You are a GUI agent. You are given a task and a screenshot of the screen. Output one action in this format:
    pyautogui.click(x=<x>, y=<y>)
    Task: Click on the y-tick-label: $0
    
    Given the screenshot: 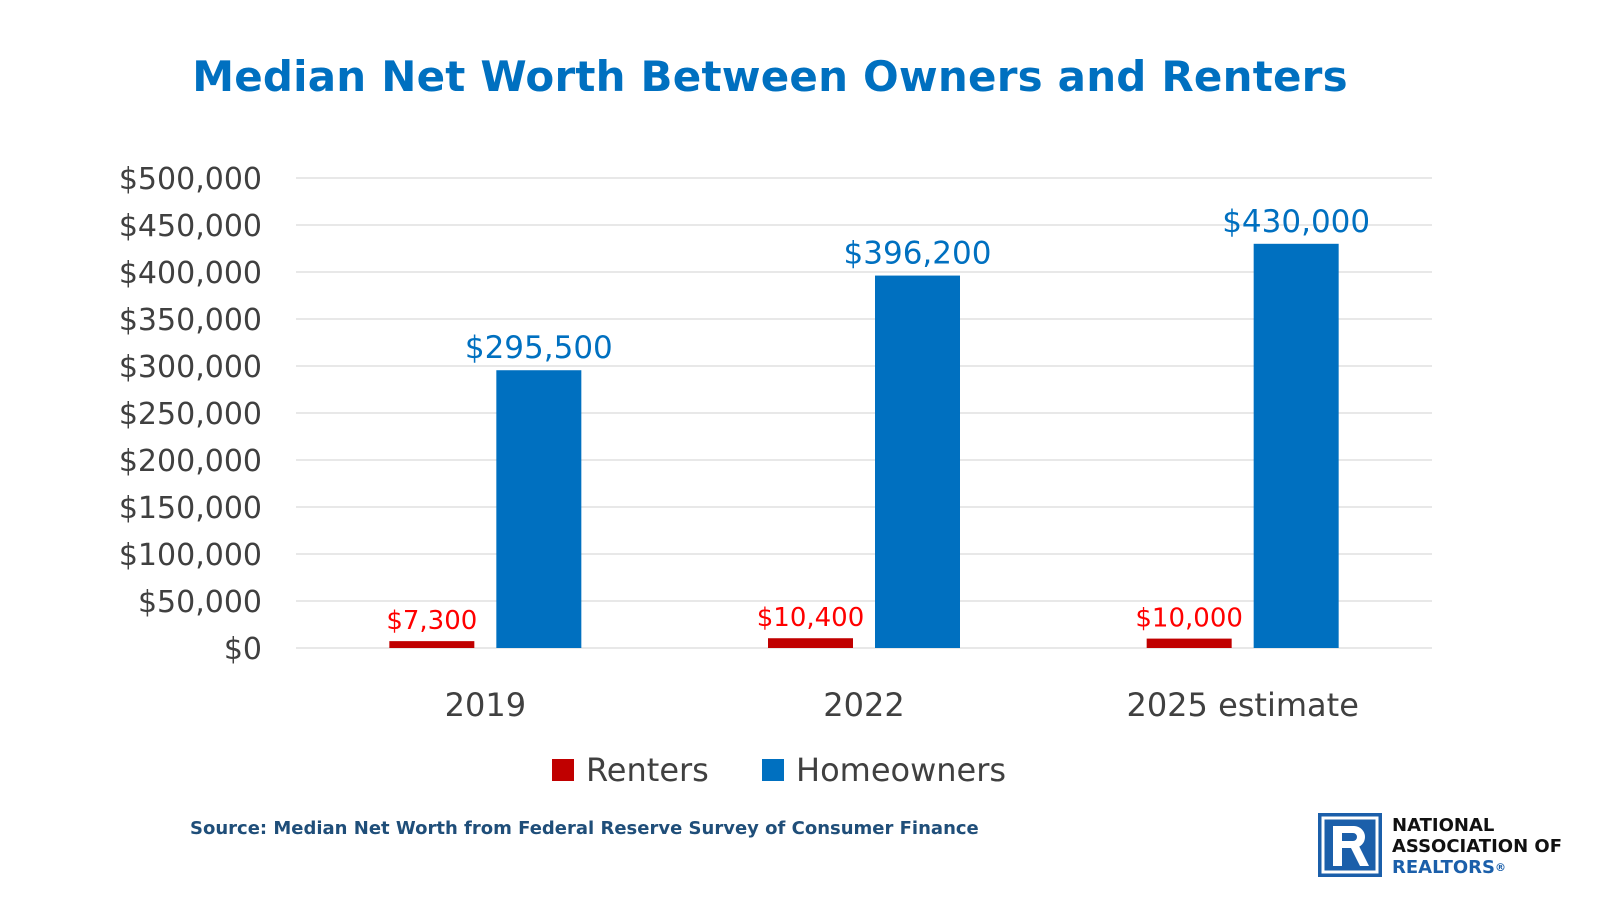 What is the action you would take?
    pyautogui.click(x=243, y=649)
    